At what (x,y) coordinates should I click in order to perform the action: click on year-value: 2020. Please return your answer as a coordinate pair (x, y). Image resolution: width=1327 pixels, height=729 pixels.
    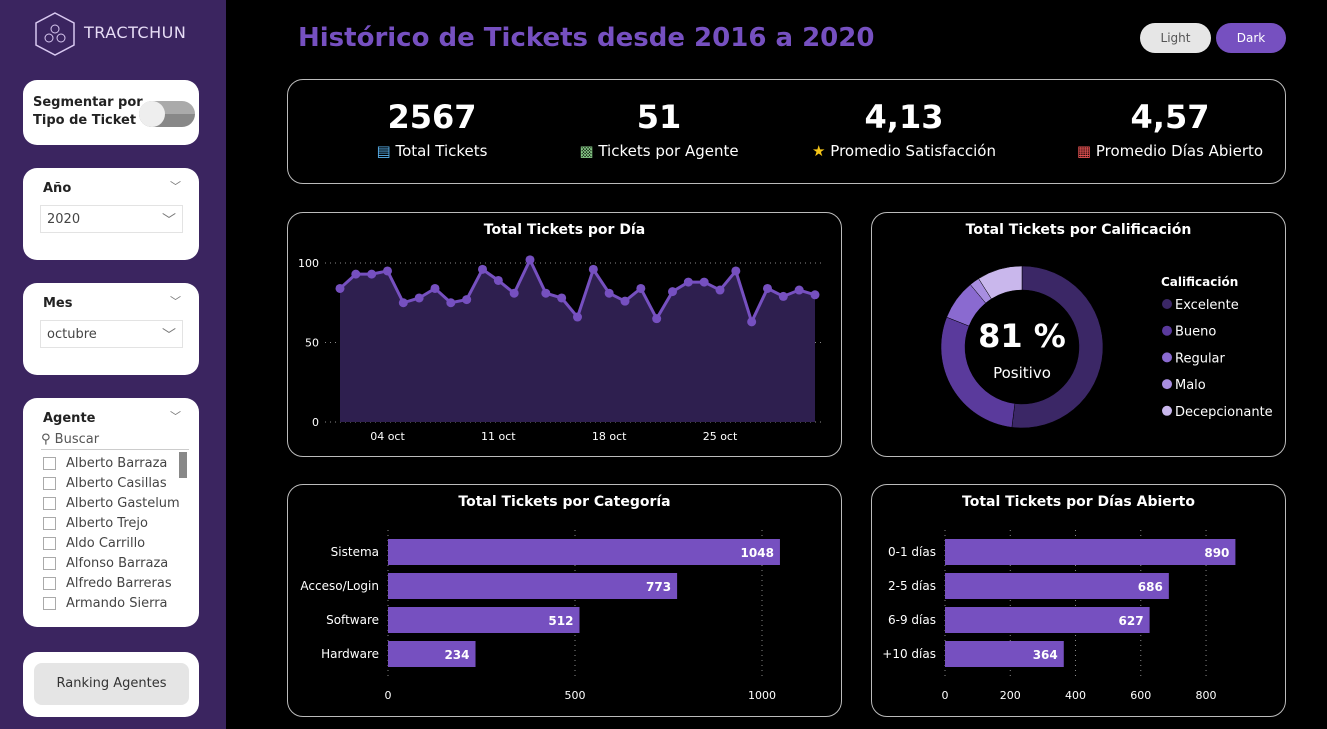
    Looking at the image, I should click on (64, 219).